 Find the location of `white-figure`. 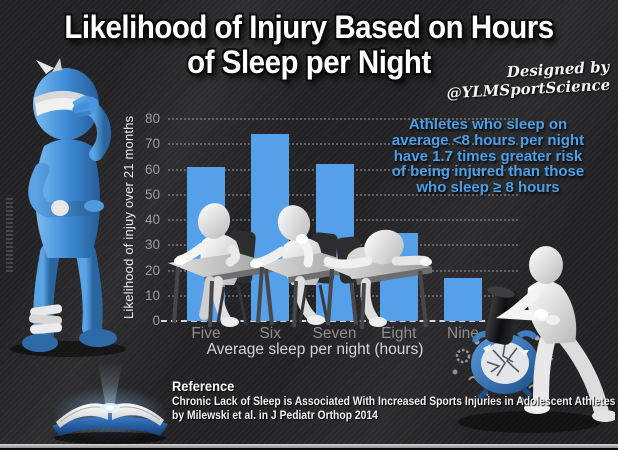

white-figure is located at coordinates (555, 334).